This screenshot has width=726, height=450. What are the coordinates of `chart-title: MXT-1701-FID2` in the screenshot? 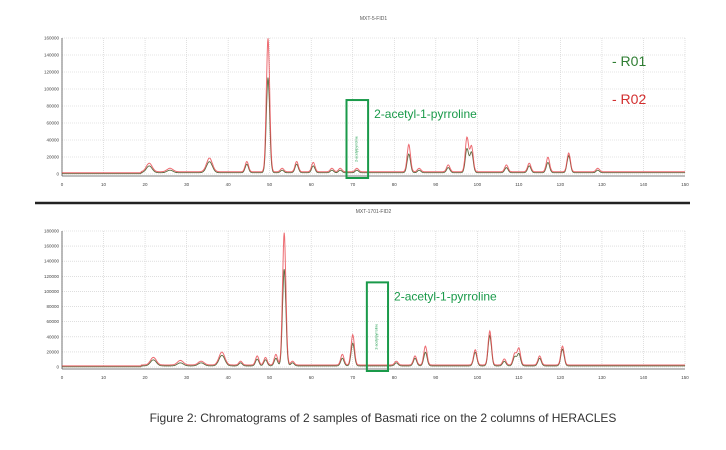 It's located at (374, 212).